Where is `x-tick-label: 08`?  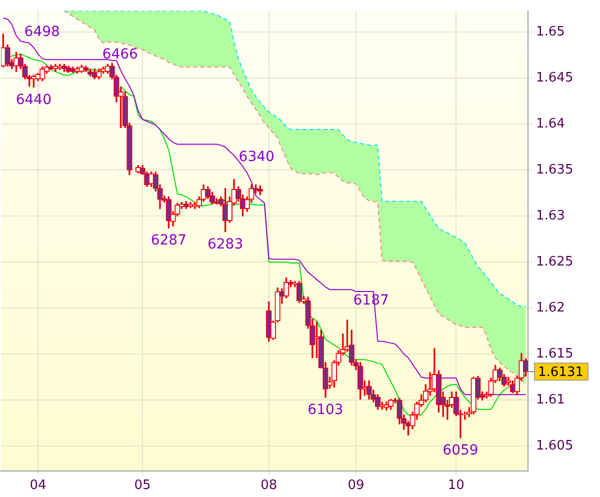 x-tick-label: 08 is located at coordinates (269, 486).